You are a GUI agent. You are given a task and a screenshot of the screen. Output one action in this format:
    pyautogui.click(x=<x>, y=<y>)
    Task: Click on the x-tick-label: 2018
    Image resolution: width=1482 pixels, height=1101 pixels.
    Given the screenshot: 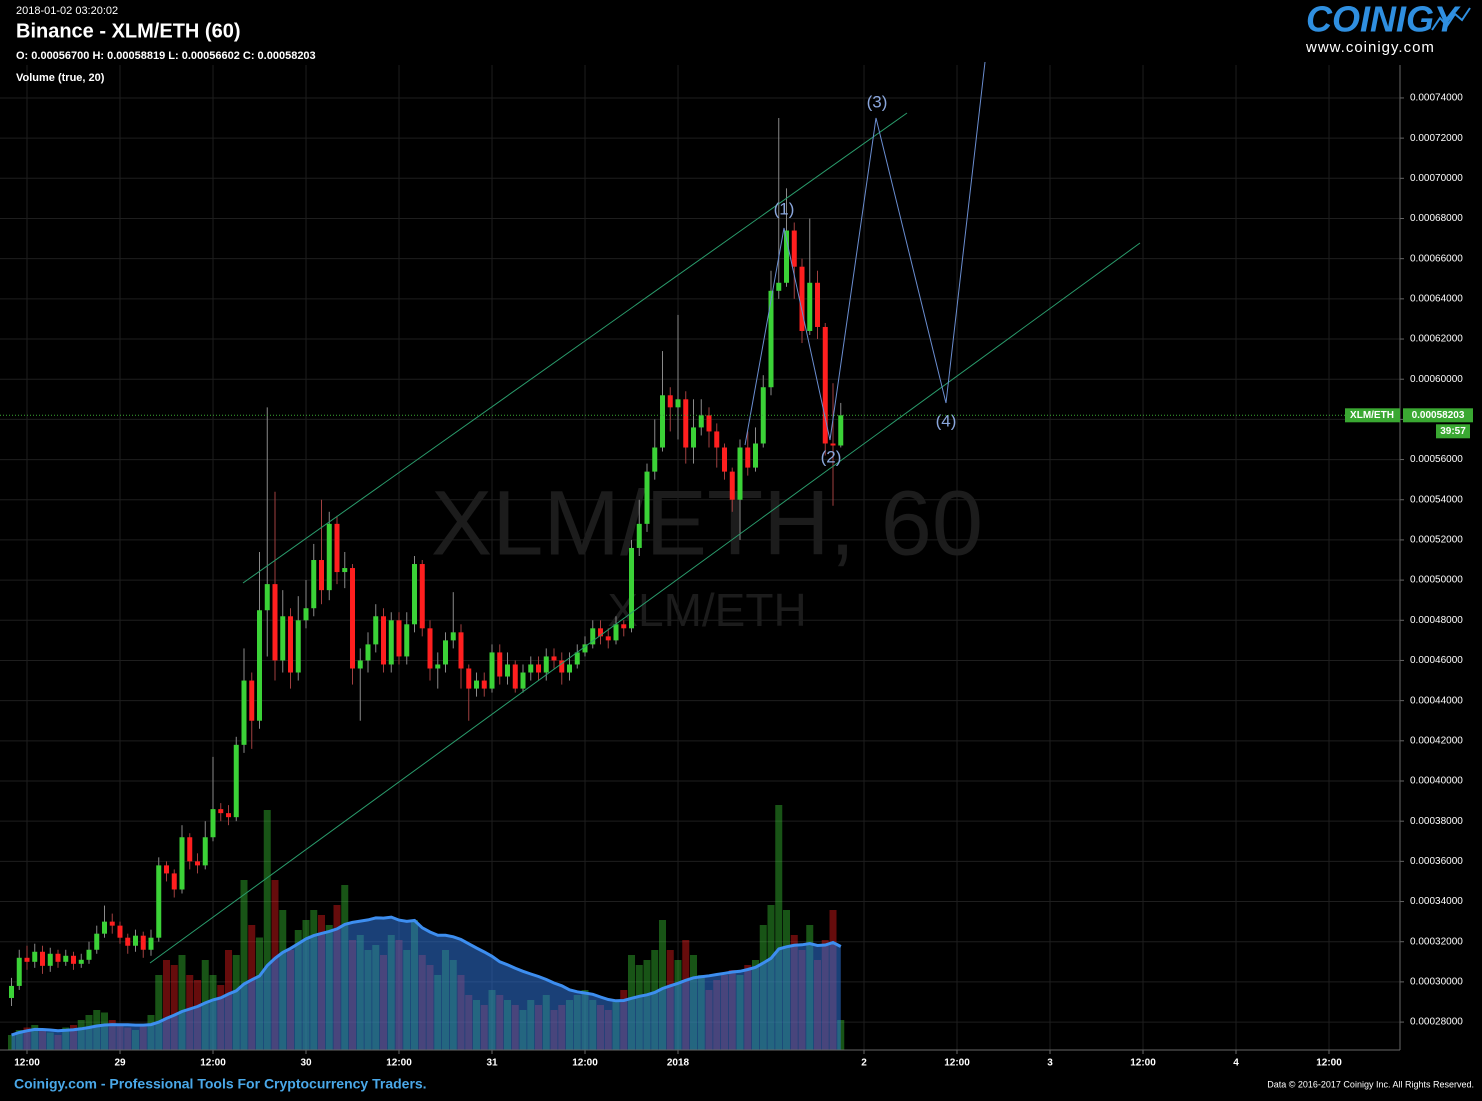 What is the action you would take?
    pyautogui.click(x=678, y=1063)
    